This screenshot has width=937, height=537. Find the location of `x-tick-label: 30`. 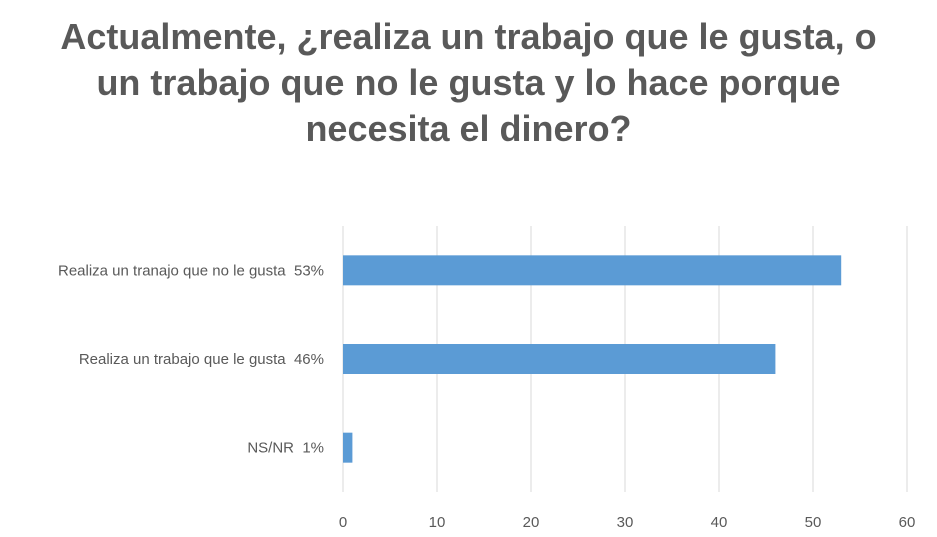

x-tick-label: 30 is located at coordinates (625, 522).